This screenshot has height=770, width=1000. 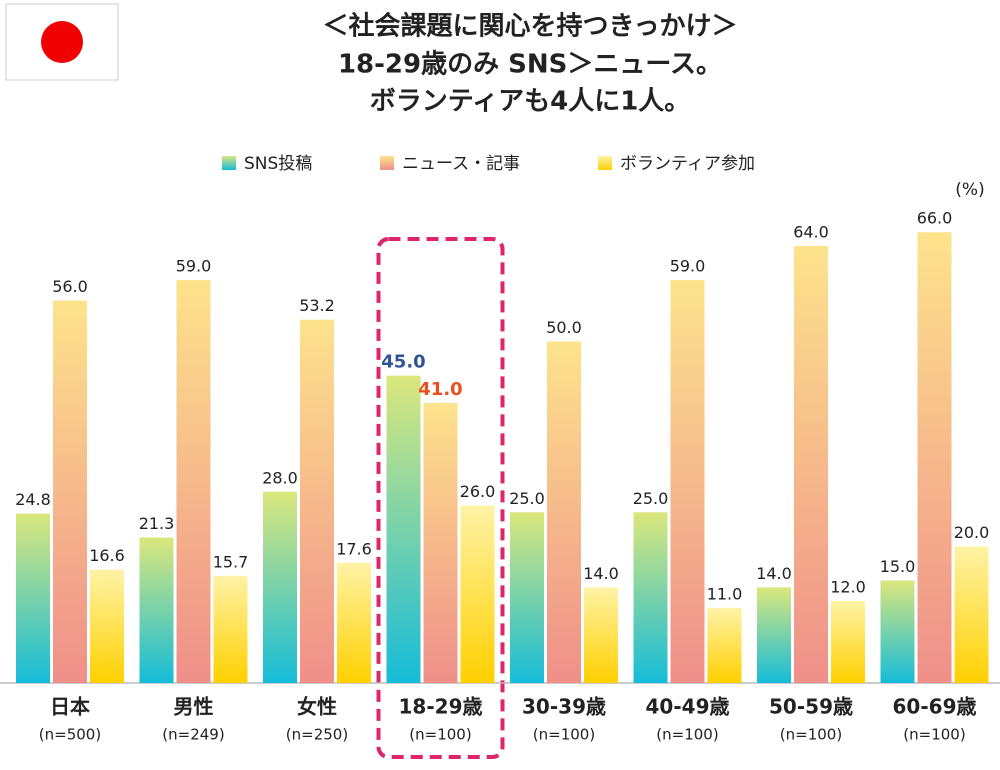 What do you see at coordinates (530, 26) in the screenshot?
I see `chart-title: ＜社会課題に関心を持つきっかけ＞` at bounding box center [530, 26].